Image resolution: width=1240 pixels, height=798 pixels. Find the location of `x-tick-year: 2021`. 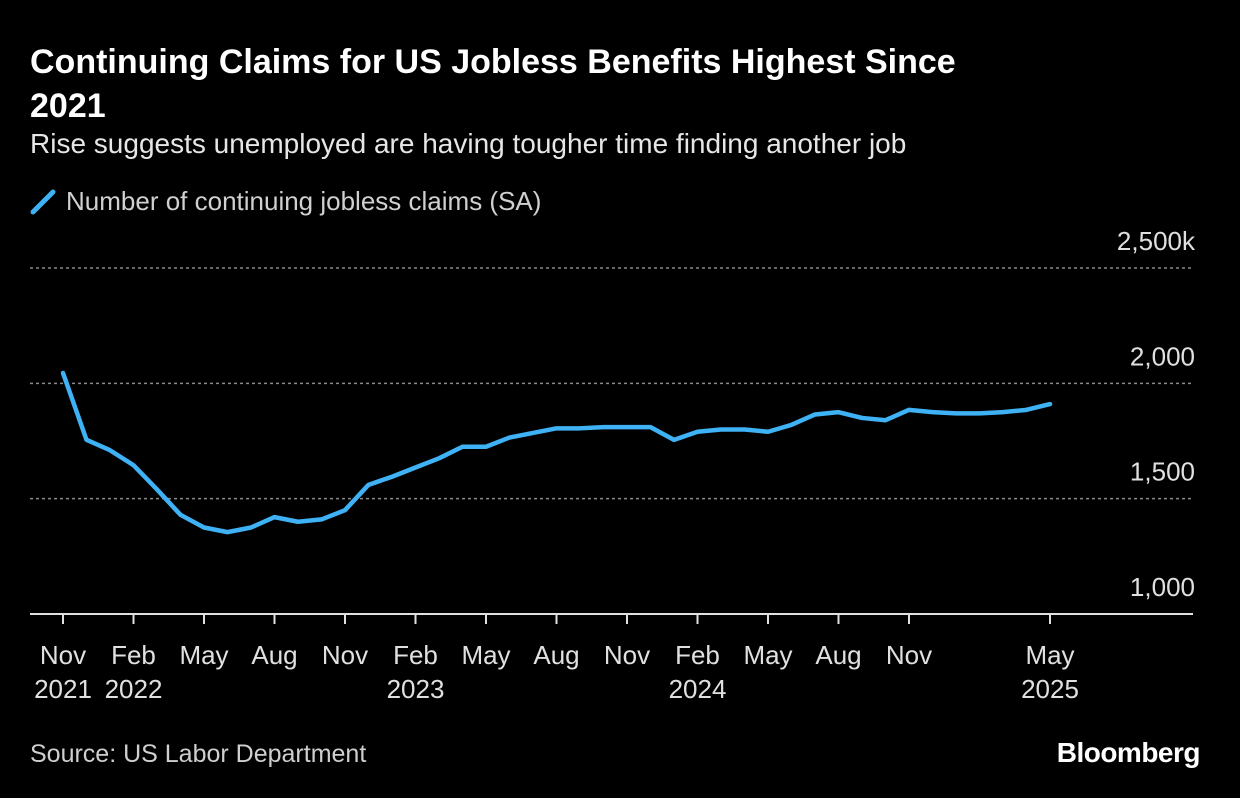

x-tick-year: 2021 is located at coordinates (63, 689).